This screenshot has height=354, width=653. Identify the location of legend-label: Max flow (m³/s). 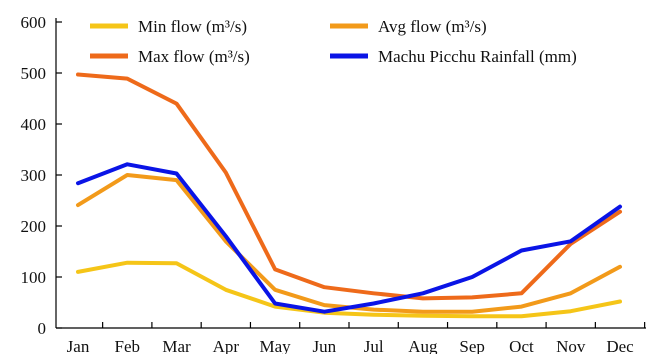
(194, 56).